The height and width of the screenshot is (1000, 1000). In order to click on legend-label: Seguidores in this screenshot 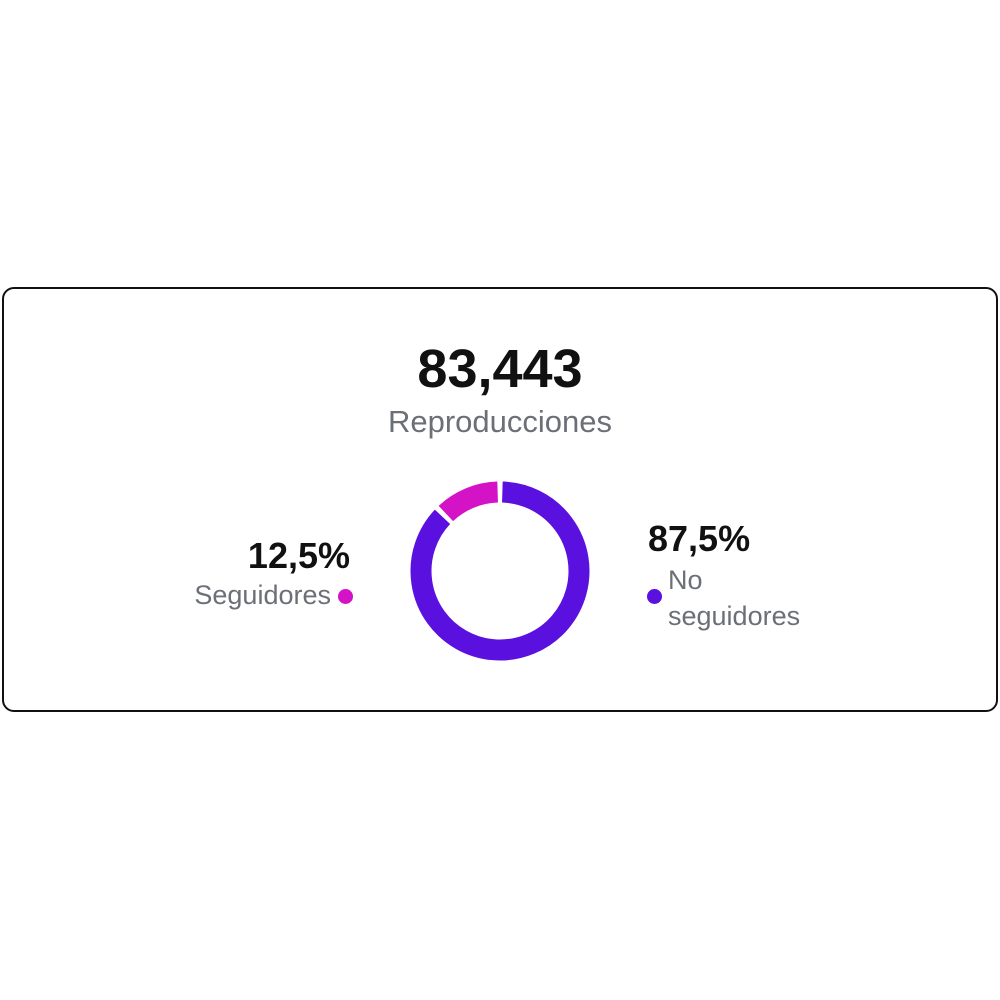, I will do `click(262, 595)`.